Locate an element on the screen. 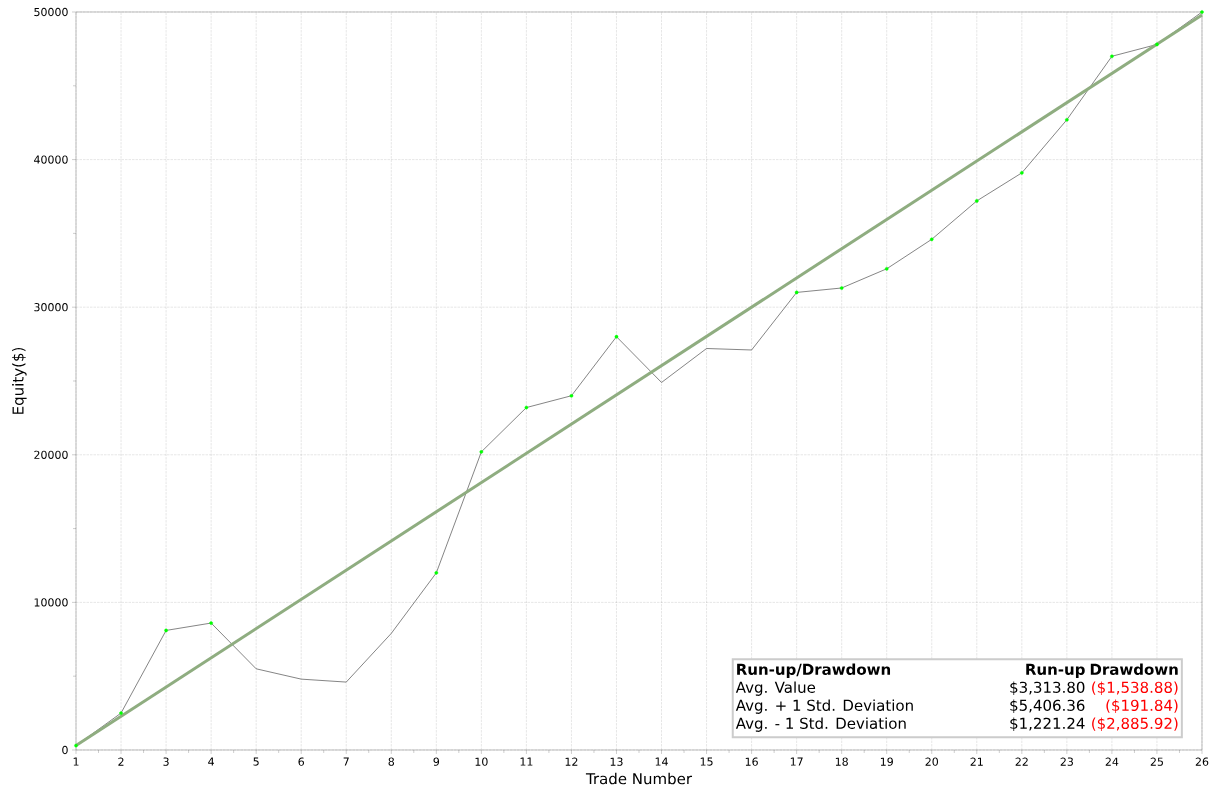 This screenshot has height=805, width=1215. annotation: ($191.84) is located at coordinates (1142, 706).